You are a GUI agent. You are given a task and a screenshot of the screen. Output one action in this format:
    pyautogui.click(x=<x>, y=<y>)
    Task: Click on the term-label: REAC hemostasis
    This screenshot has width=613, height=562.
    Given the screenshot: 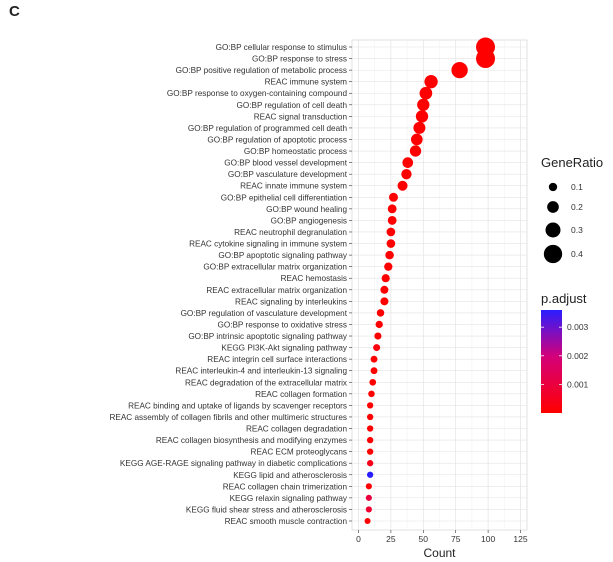 What is the action you would take?
    pyautogui.click(x=314, y=278)
    